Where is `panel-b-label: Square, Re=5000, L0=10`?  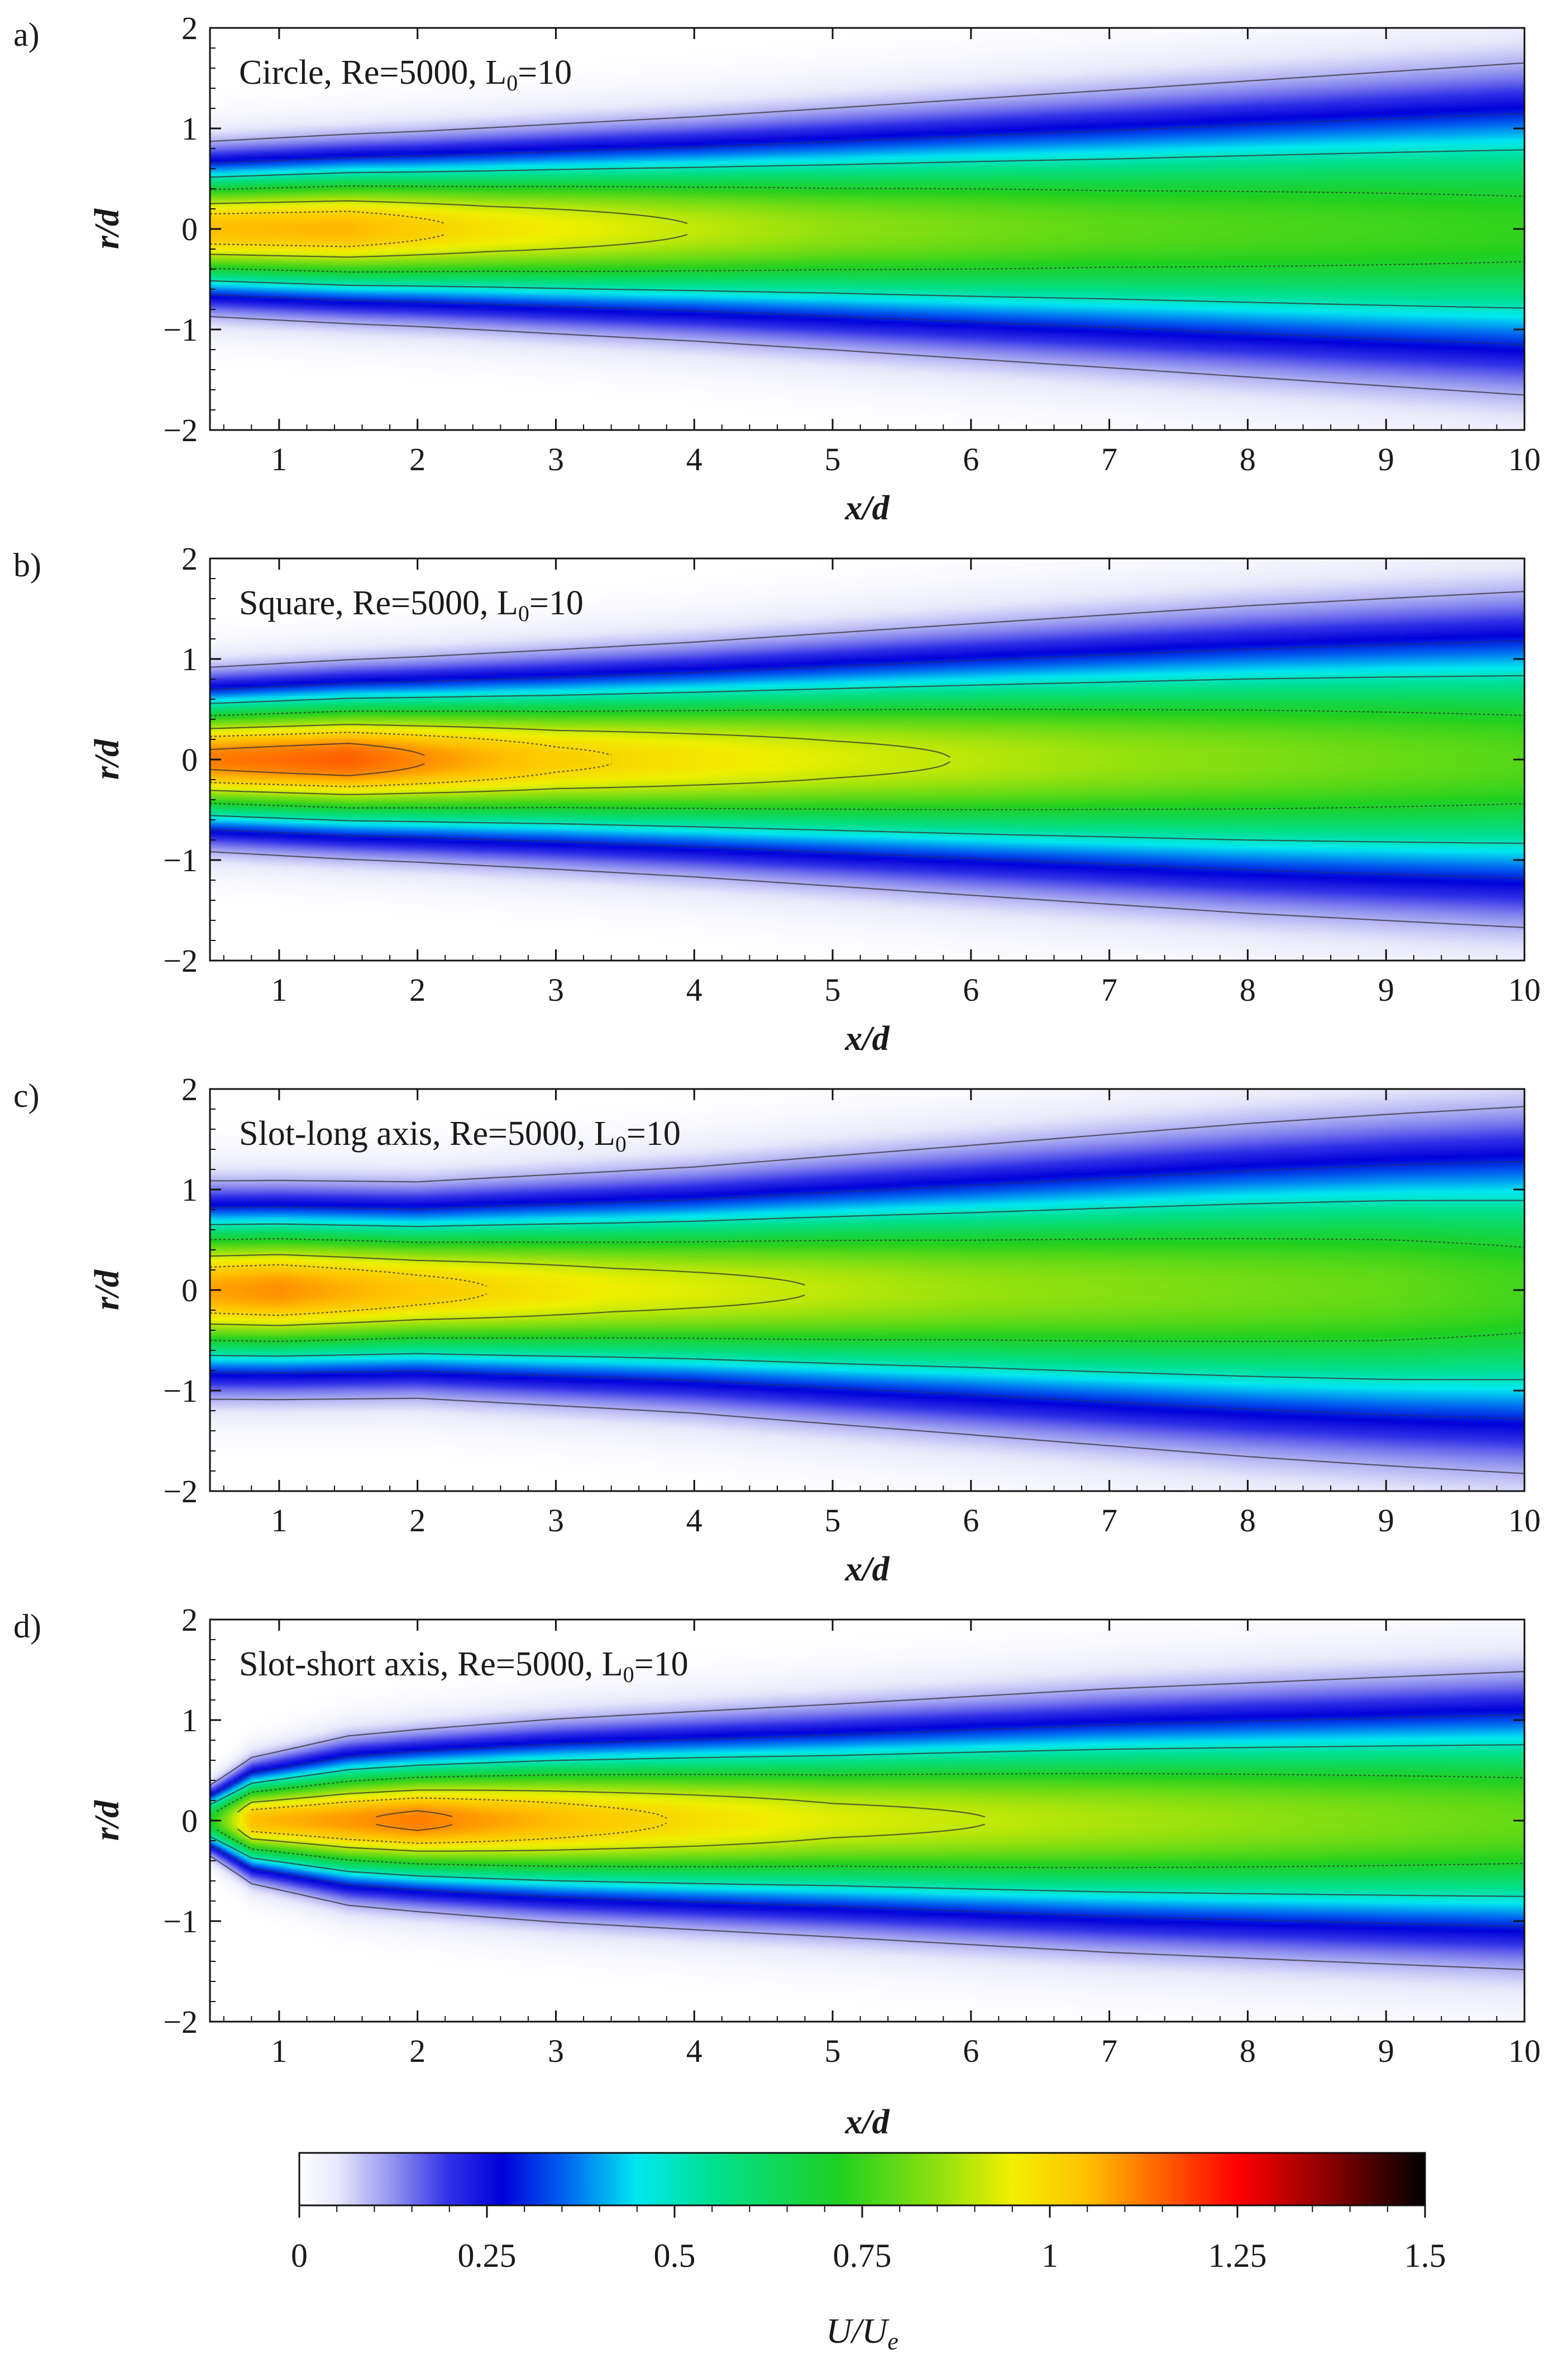
panel-b-label: Square, Re=5000, L0=10 is located at coordinates (411, 605).